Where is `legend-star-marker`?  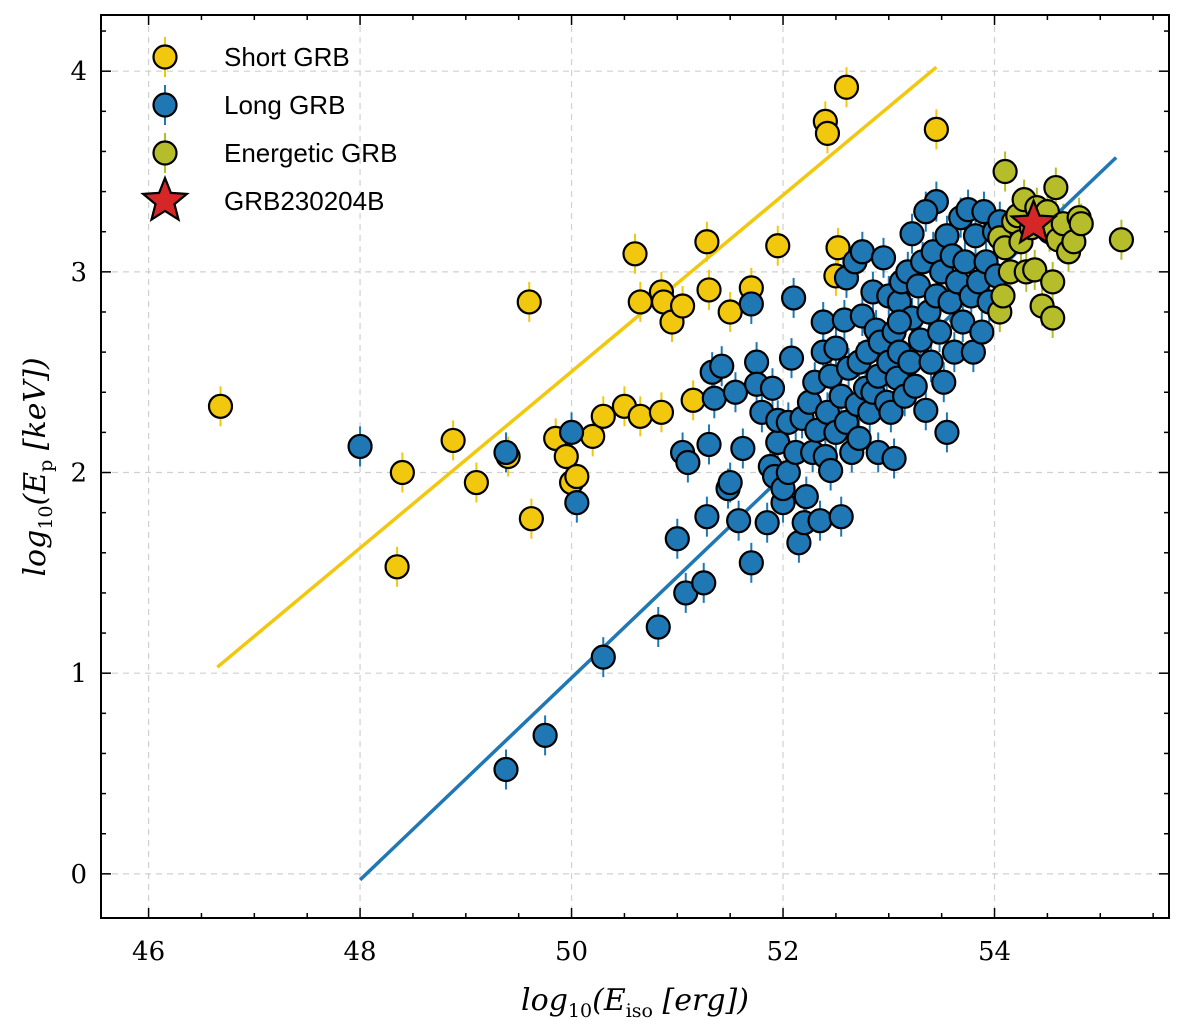
legend-star-marker is located at coordinates (165, 199).